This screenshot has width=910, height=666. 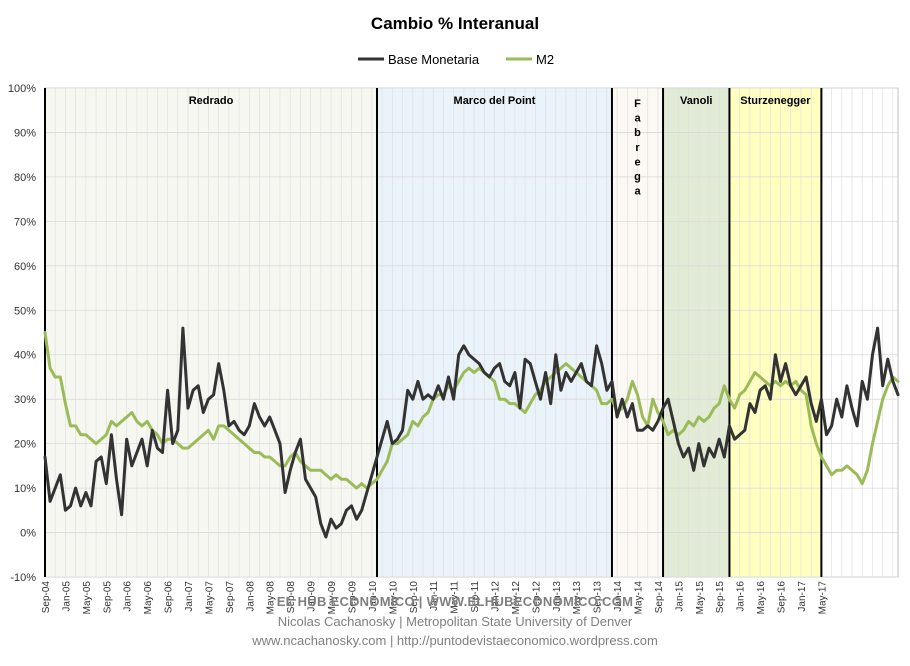 I want to click on period-label-1: Marco del Point, so click(x=495, y=101).